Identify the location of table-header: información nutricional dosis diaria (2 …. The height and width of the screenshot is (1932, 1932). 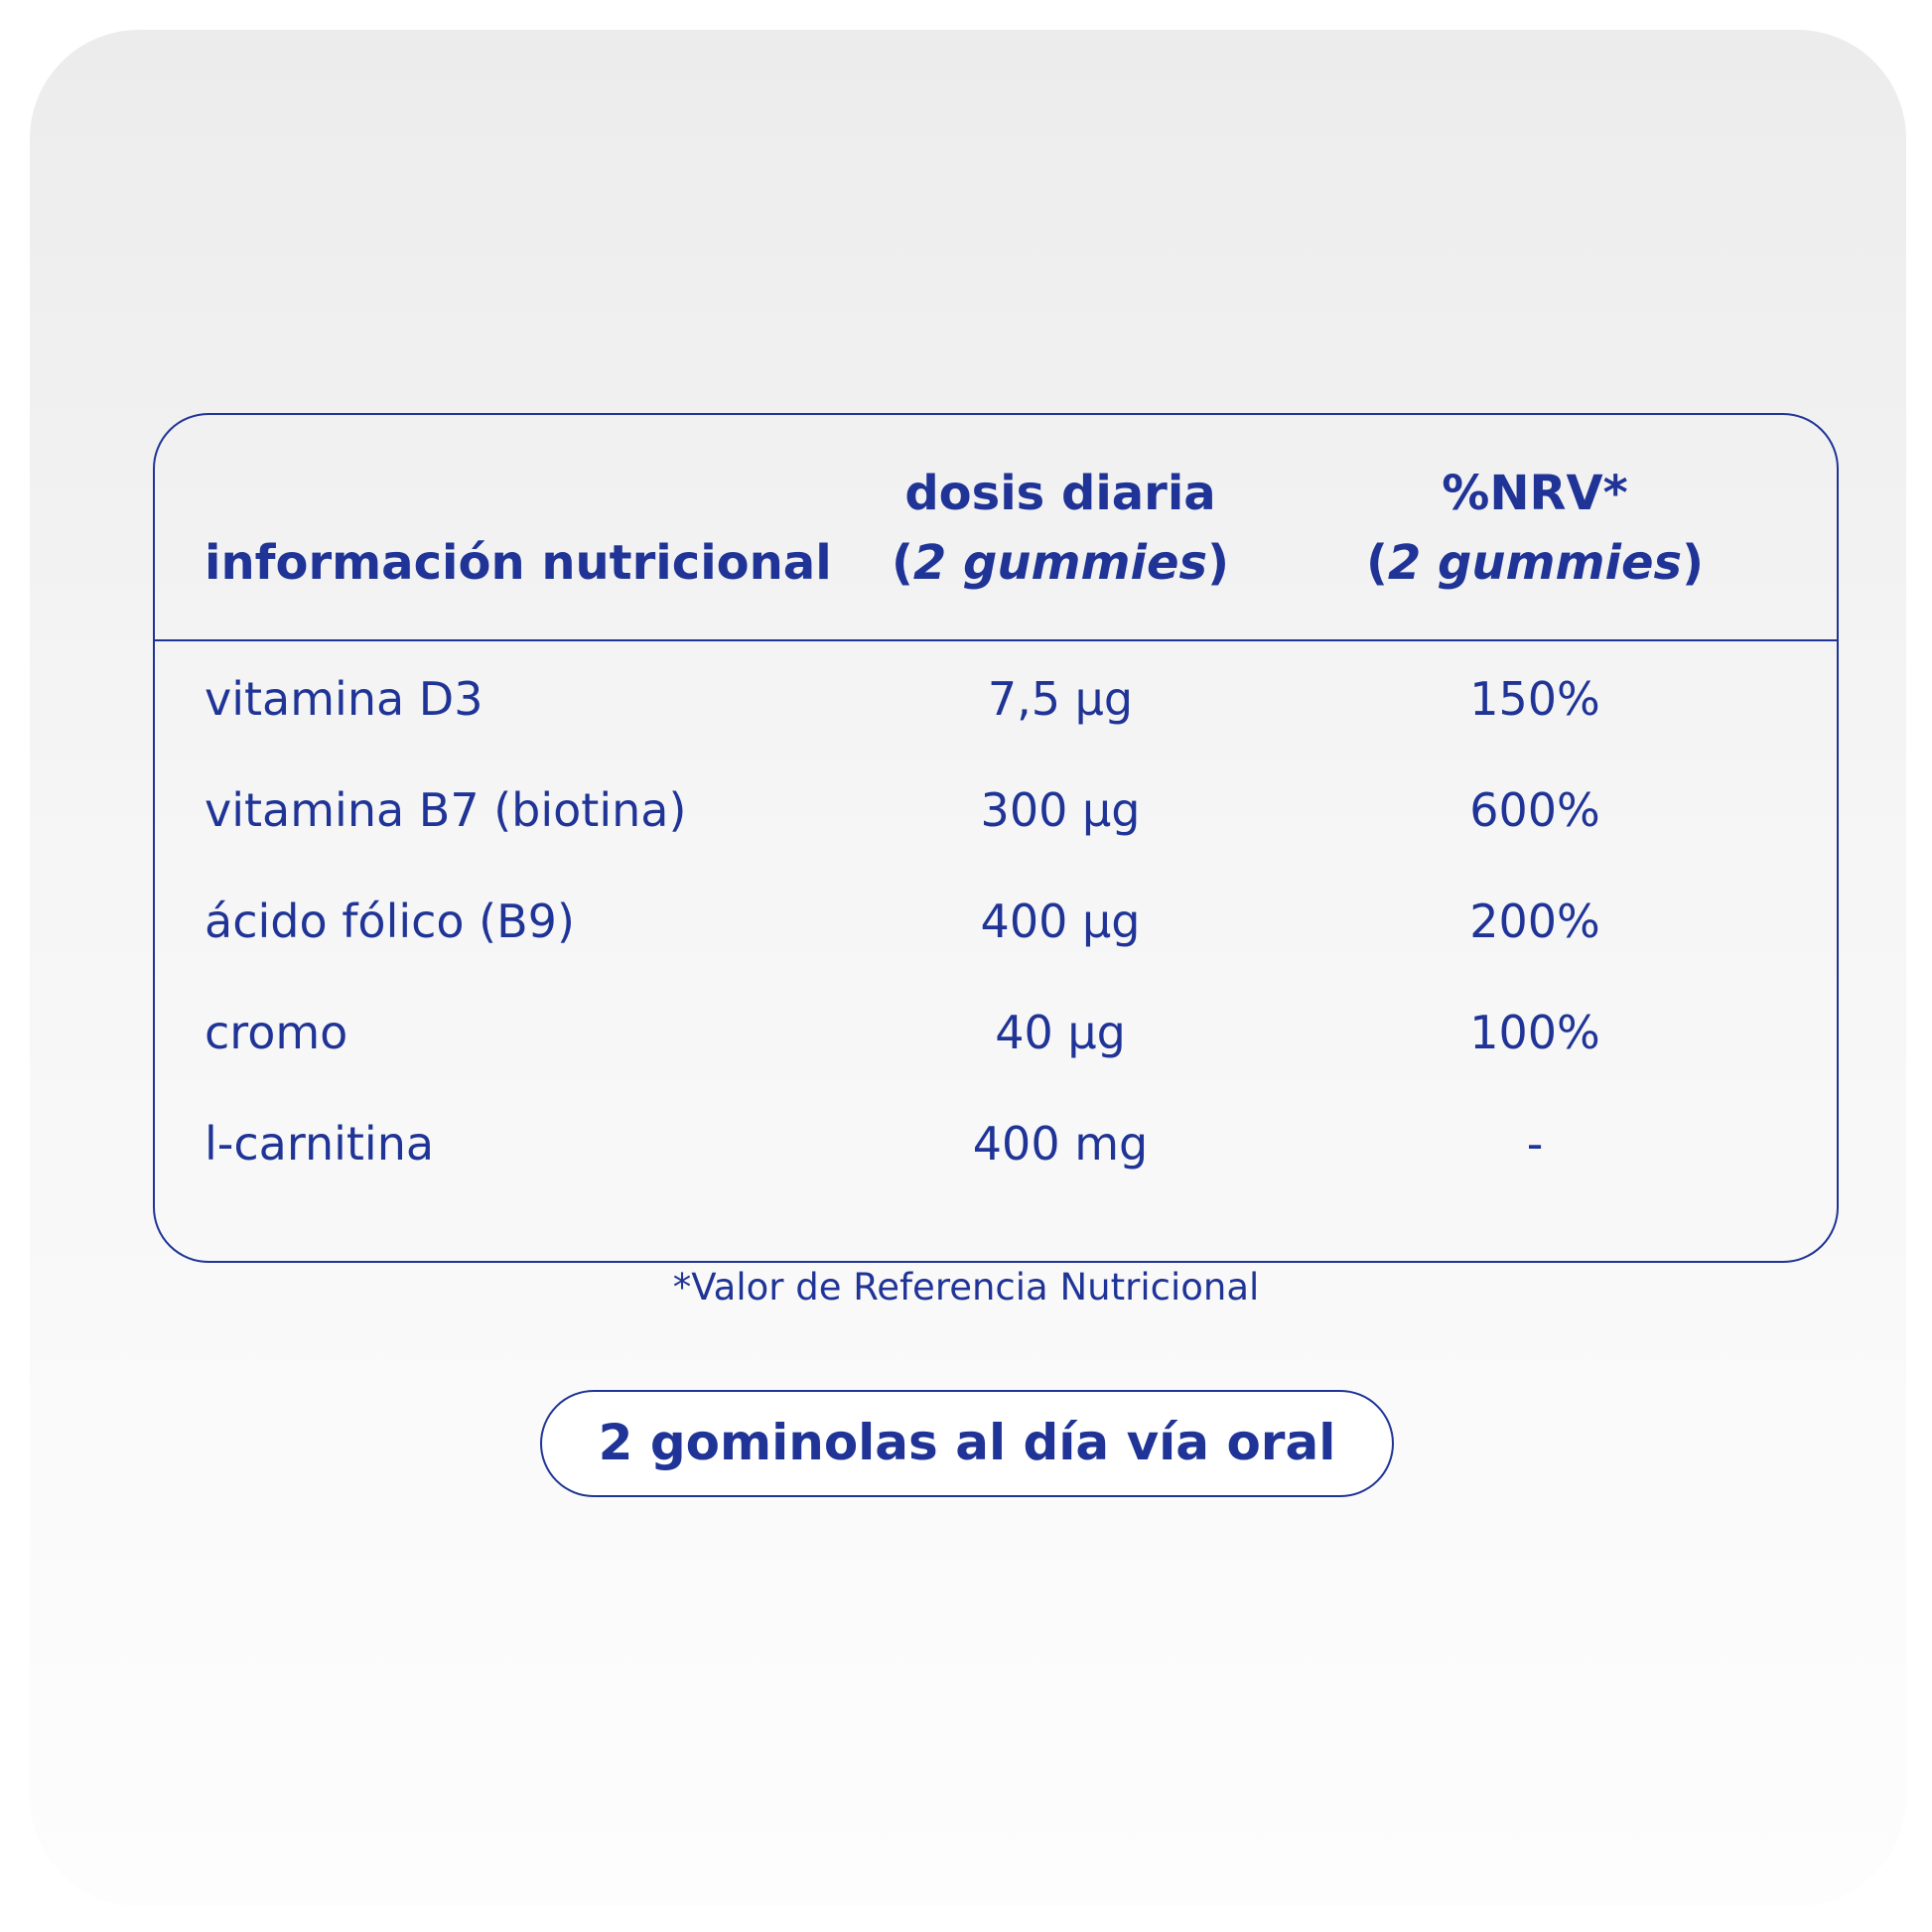
(996, 528).